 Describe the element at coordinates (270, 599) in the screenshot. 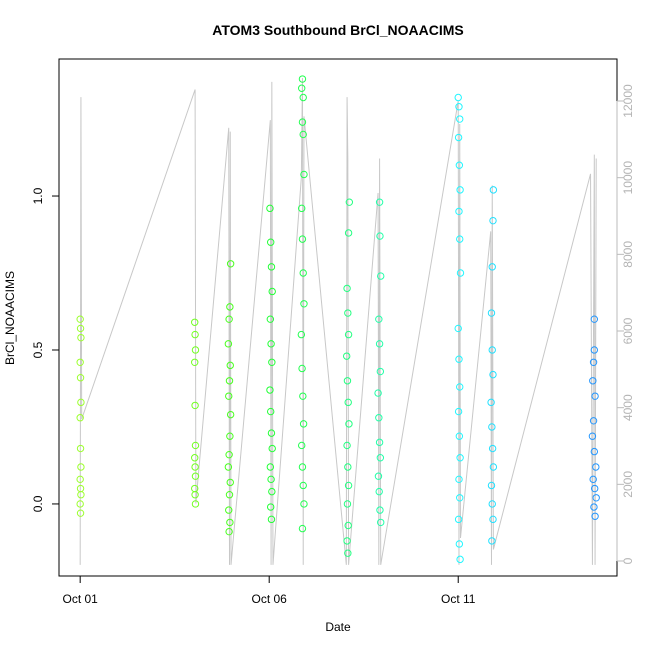

I see `x-tick-label: Oct 06` at that location.